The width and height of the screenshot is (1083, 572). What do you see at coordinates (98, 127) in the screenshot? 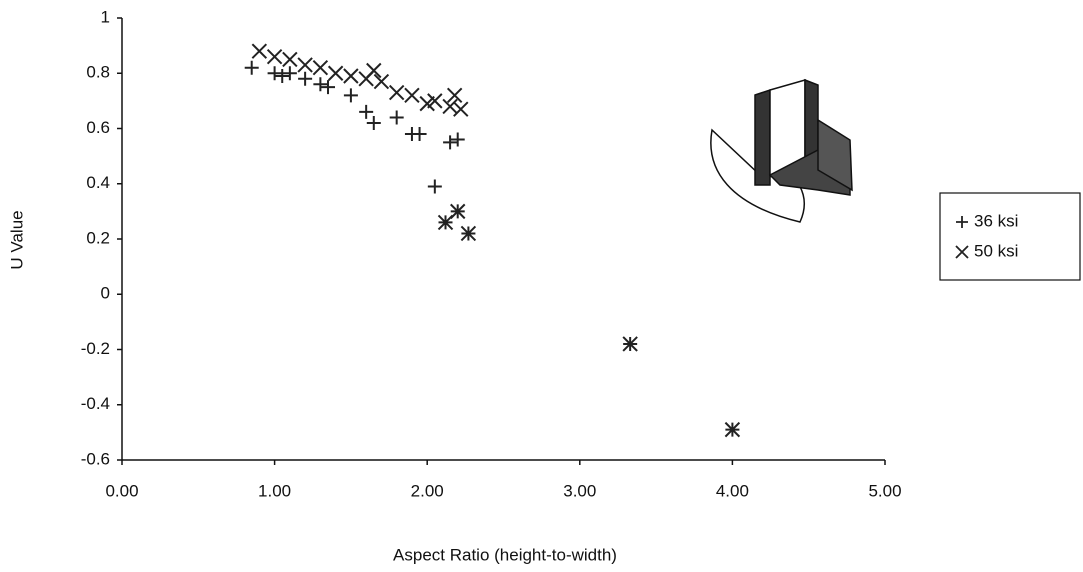
I see `y-tick-label: 0.6` at bounding box center [98, 127].